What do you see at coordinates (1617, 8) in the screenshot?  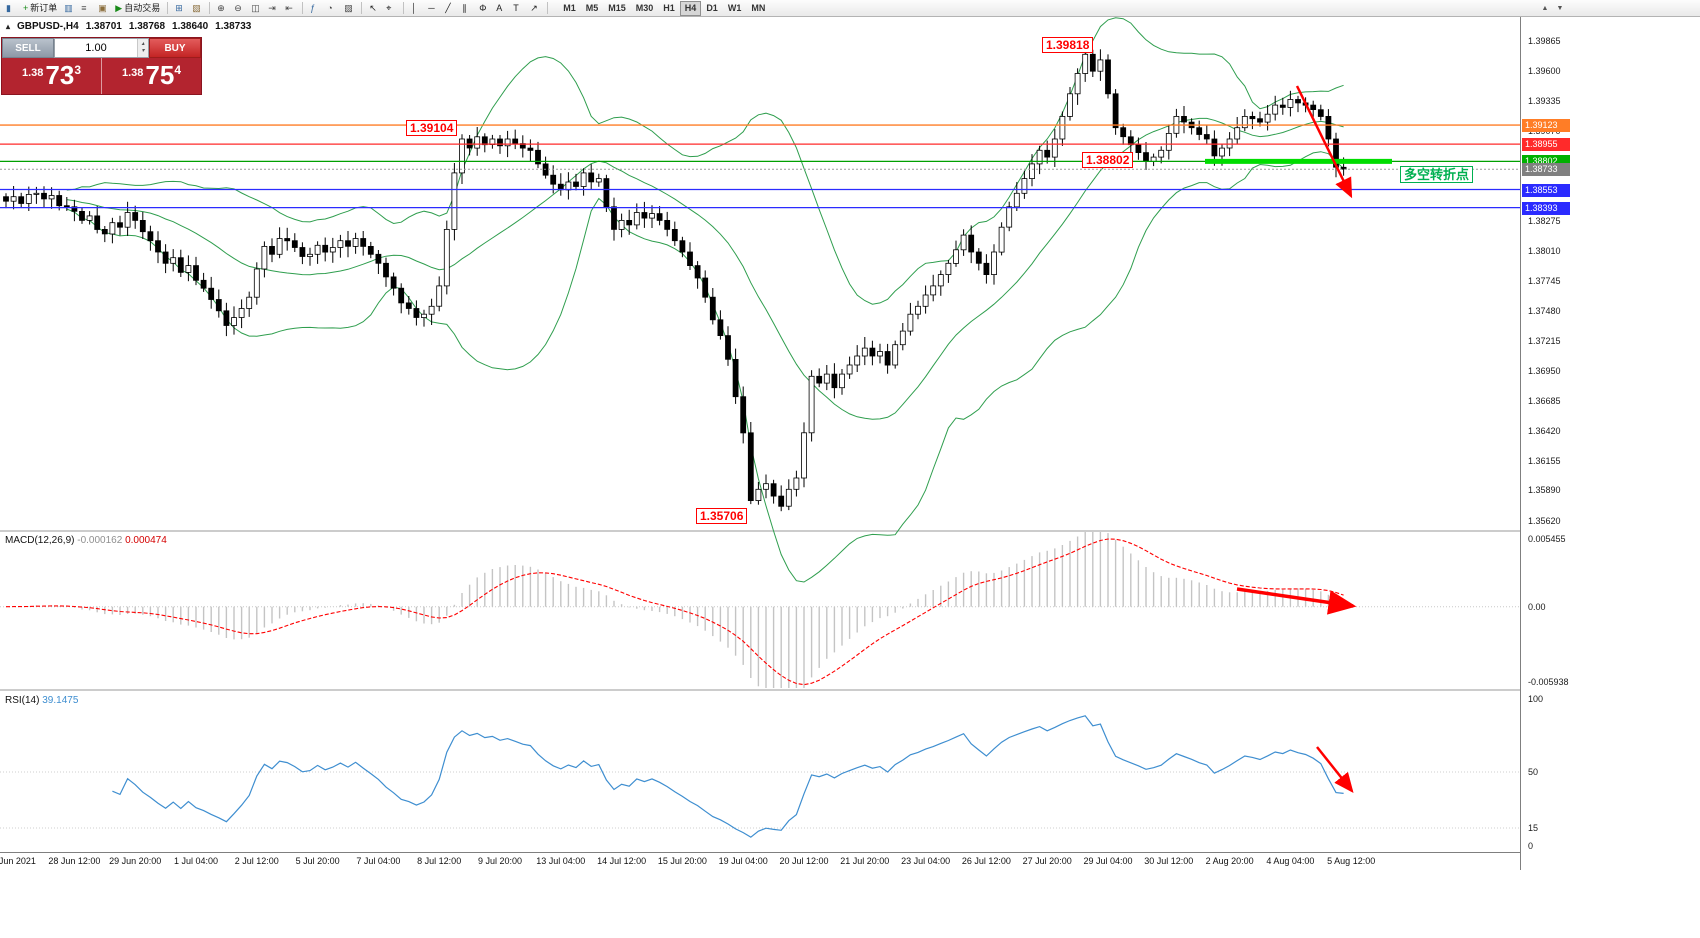 I see `toolbar-scrolls: ▲ ▼` at bounding box center [1617, 8].